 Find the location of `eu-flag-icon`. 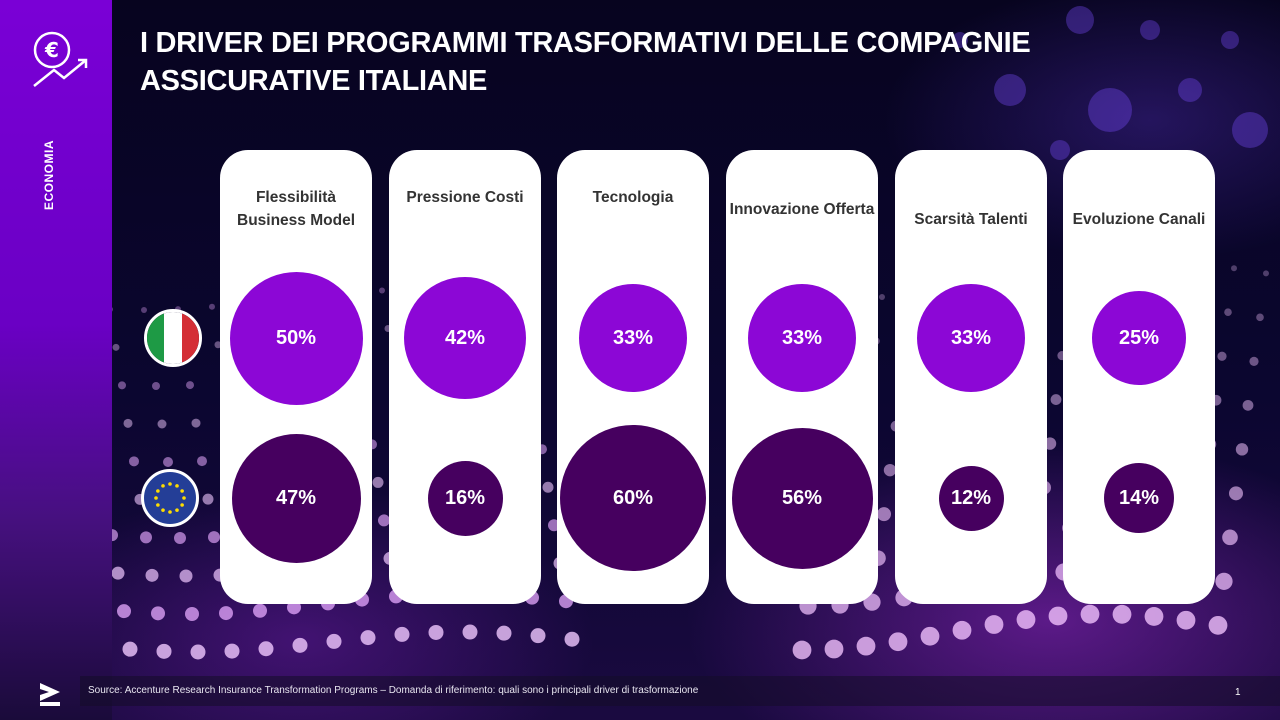

eu-flag-icon is located at coordinates (170, 498).